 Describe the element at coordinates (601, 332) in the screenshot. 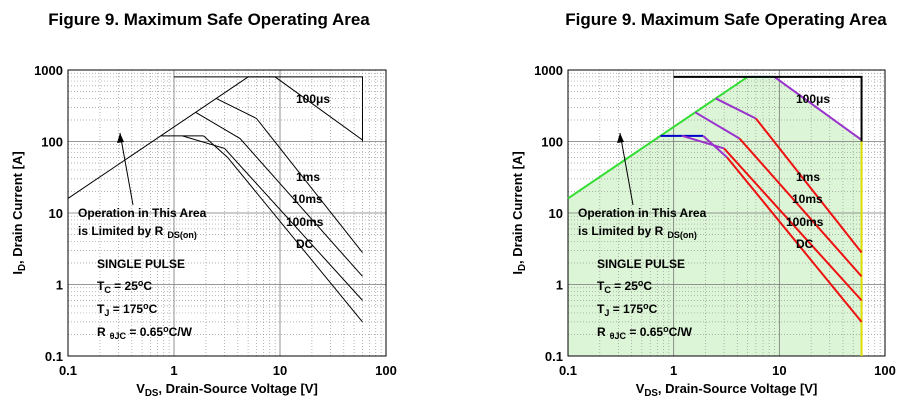

I see `text-part: R` at that location.